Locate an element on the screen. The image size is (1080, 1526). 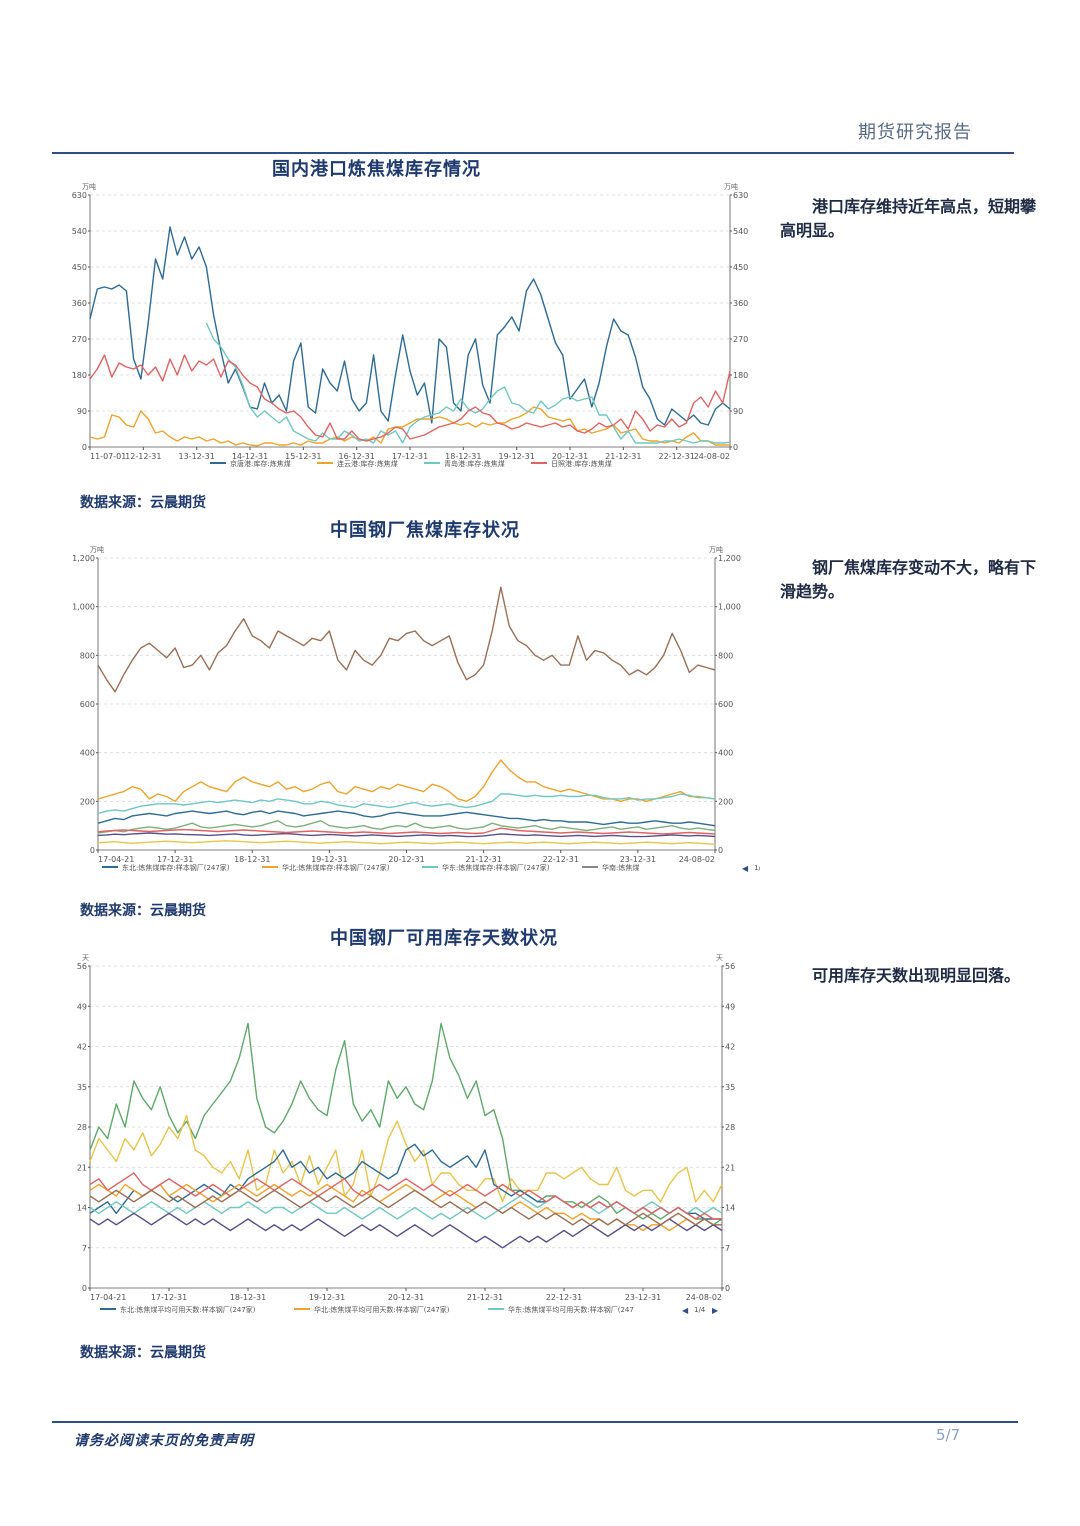
y-unit-label-right: 万吨 is located at coordinates (731, 186).